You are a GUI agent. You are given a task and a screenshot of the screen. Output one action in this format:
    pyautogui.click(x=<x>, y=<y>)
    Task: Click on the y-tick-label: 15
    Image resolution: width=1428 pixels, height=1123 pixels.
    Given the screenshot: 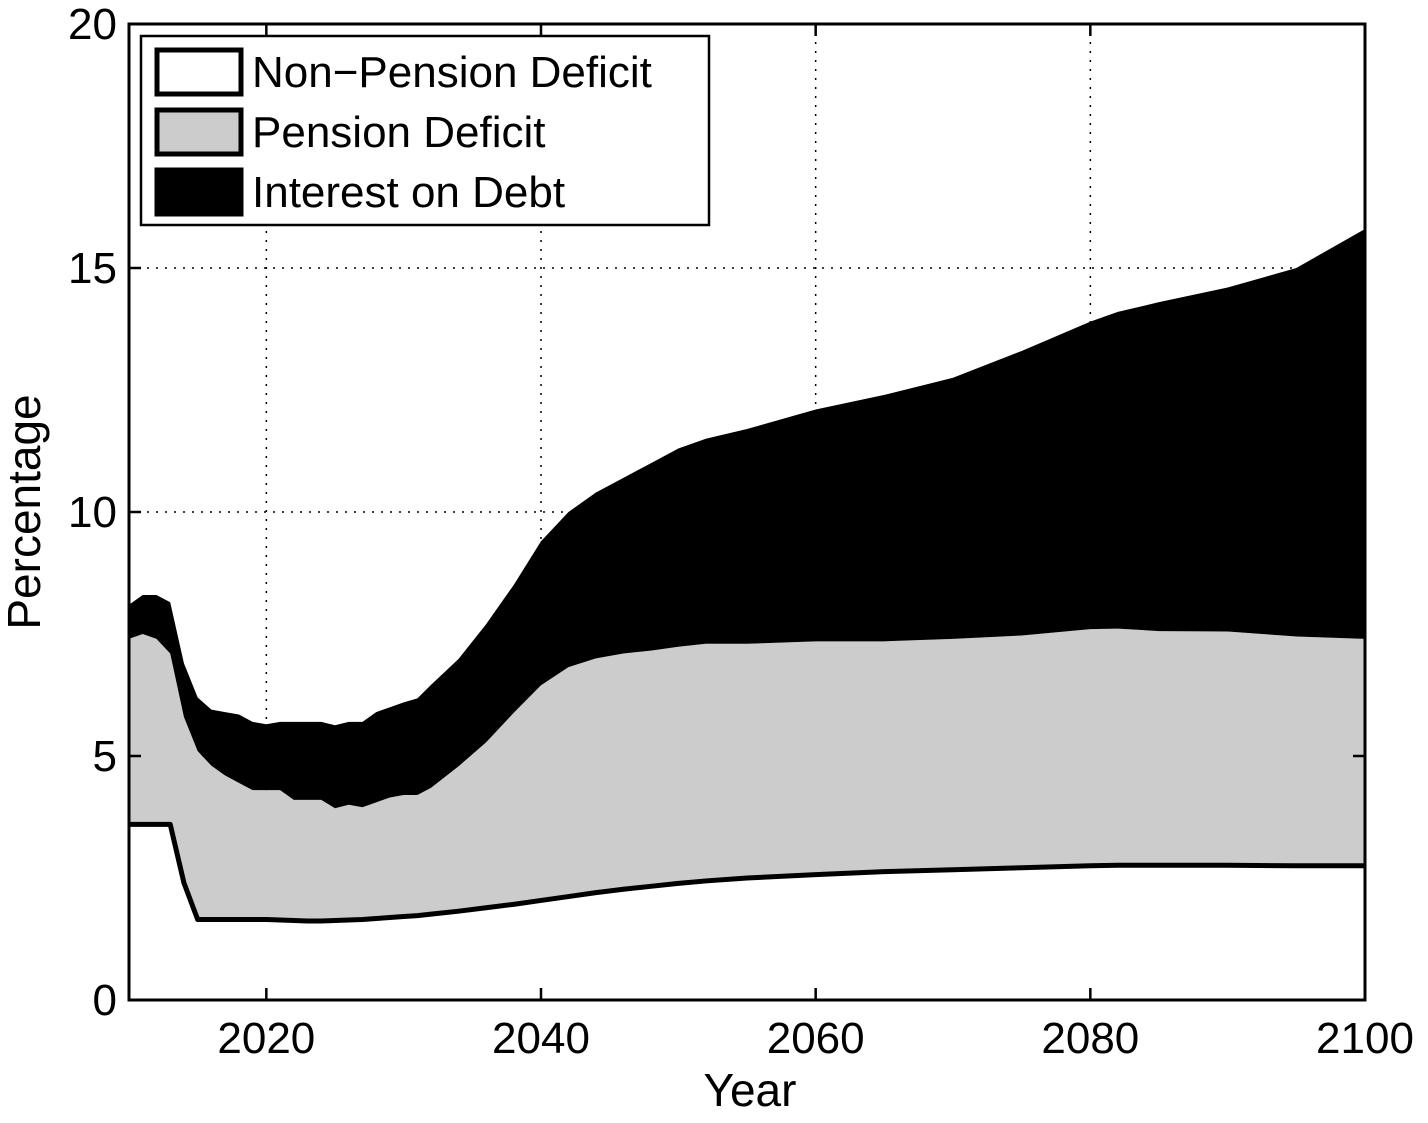 What is the action you would take?
    pyautogui.click(x=92, y=268)
    